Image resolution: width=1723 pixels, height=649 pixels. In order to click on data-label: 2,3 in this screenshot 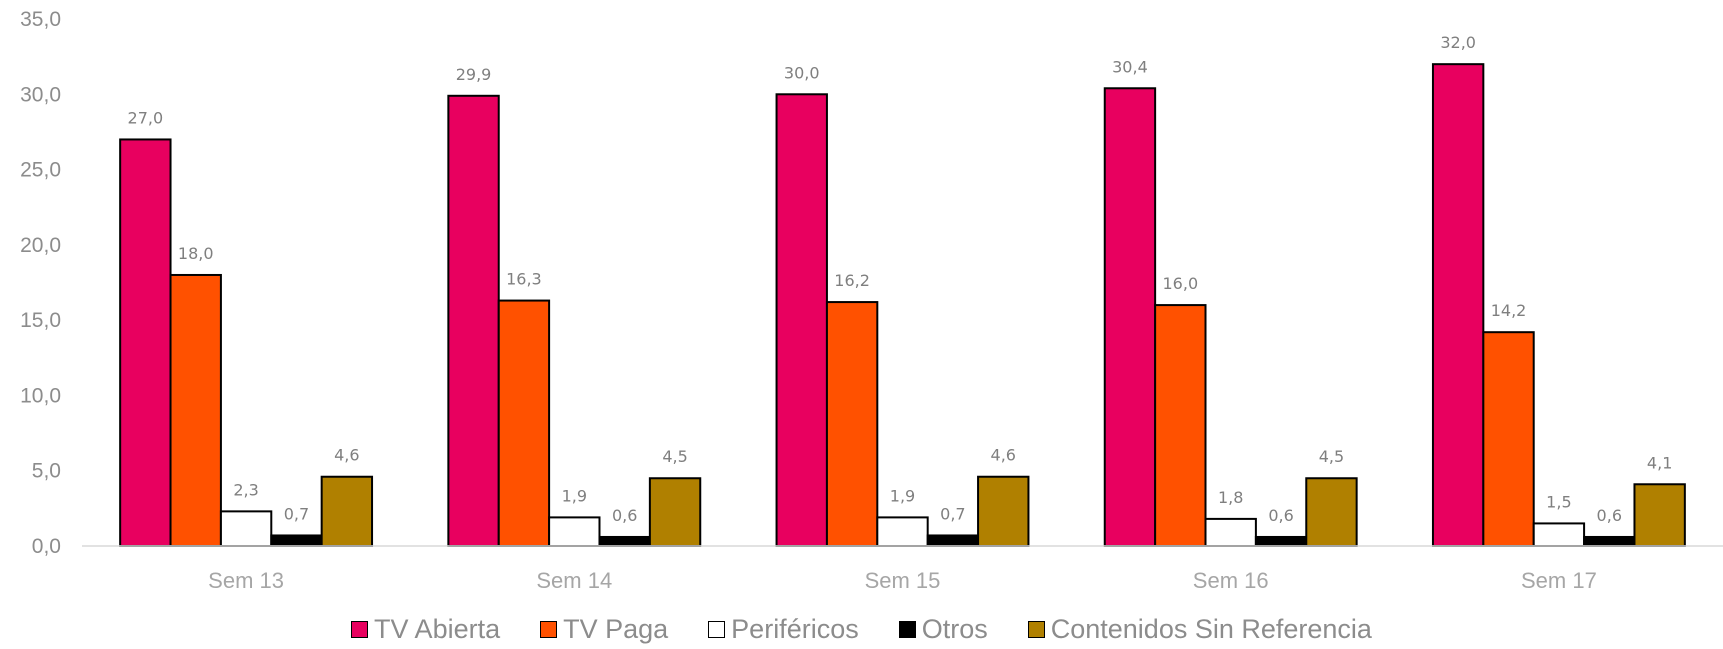, I will do `click(245, 489)`.